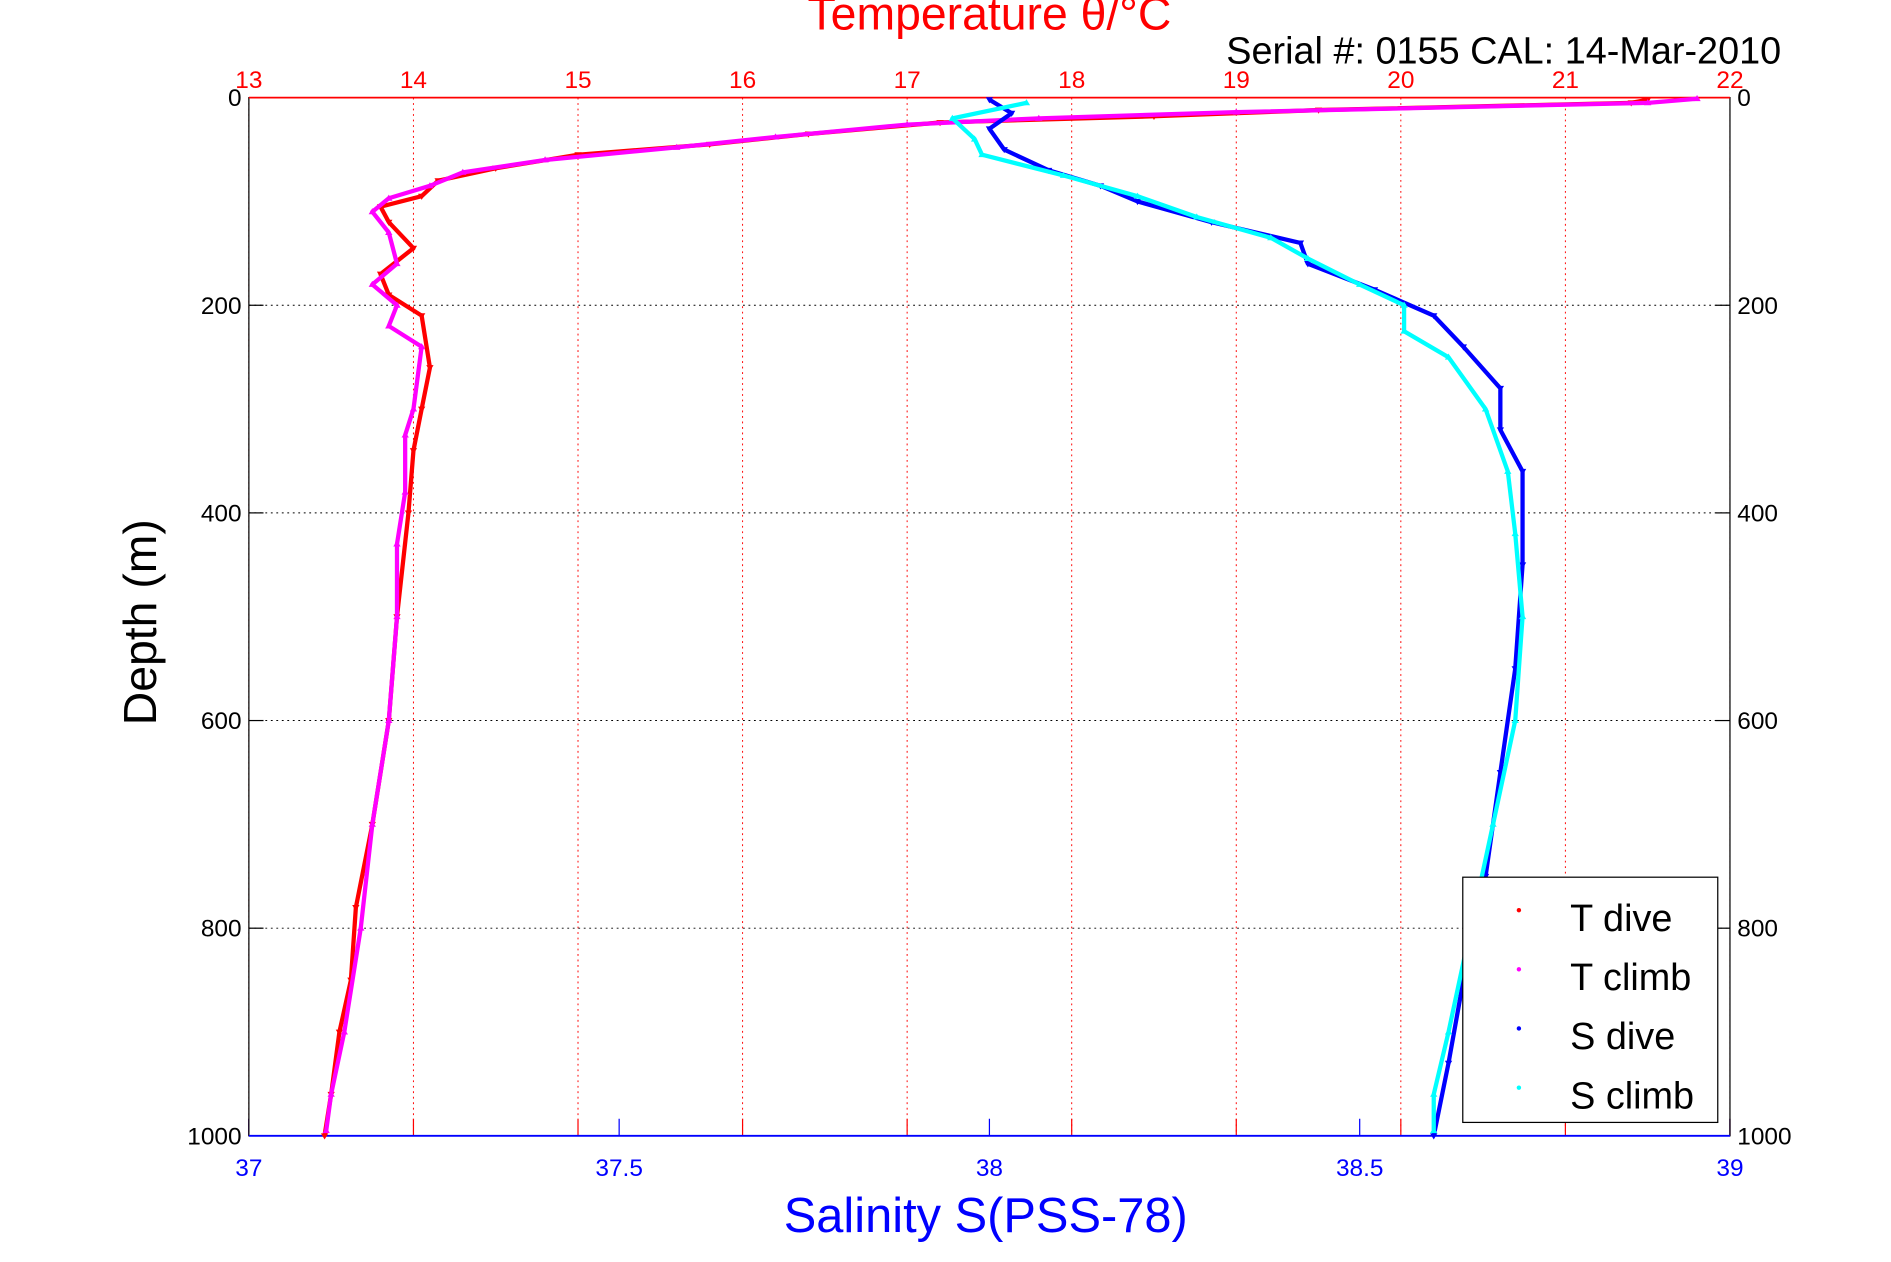 Image resolution: width=1891 pixels, height=1262 pixels. I want to click on temp-tick-label: 14, so click(413, 80).